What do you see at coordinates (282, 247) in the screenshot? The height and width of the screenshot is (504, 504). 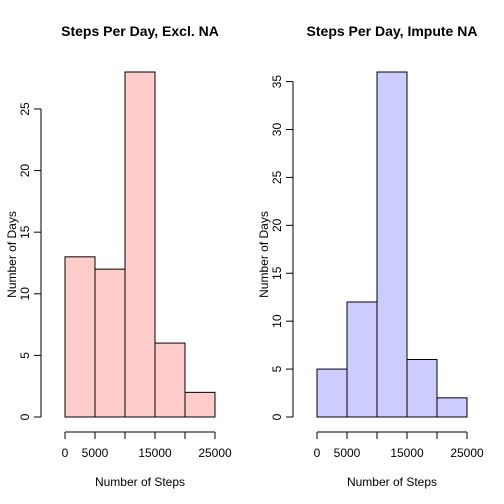 I see `y-axis: 0 5 10 15 20 25 30 35` at bounding box center [282, 247].